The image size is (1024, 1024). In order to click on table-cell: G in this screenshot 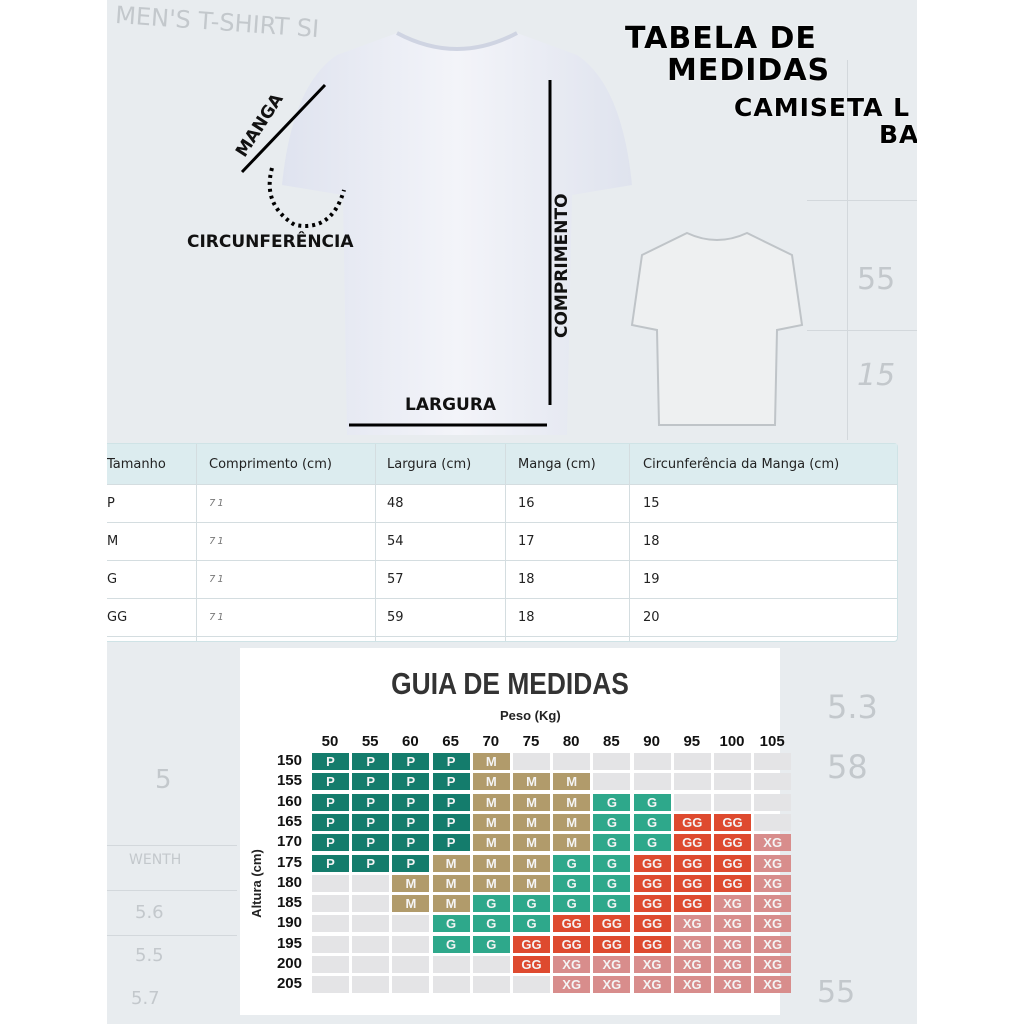, I will do `click(112, 579)`.